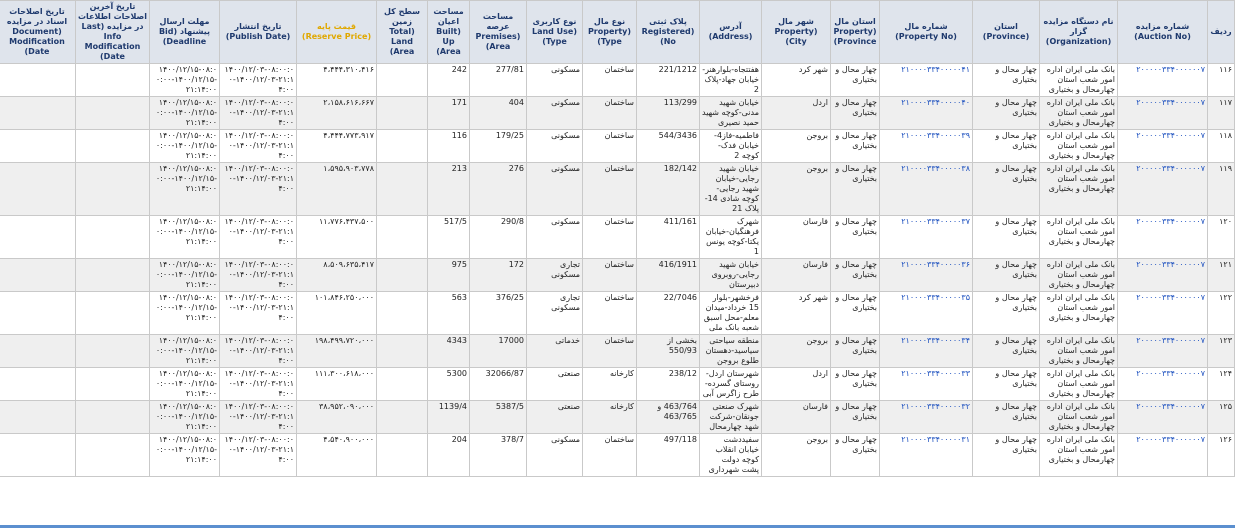 This screenshot has width=1235, height=528. Describe the element at coordinates (855, 32) in the screenshot. I see `column-header: استان مال (Property Province)` at that location.